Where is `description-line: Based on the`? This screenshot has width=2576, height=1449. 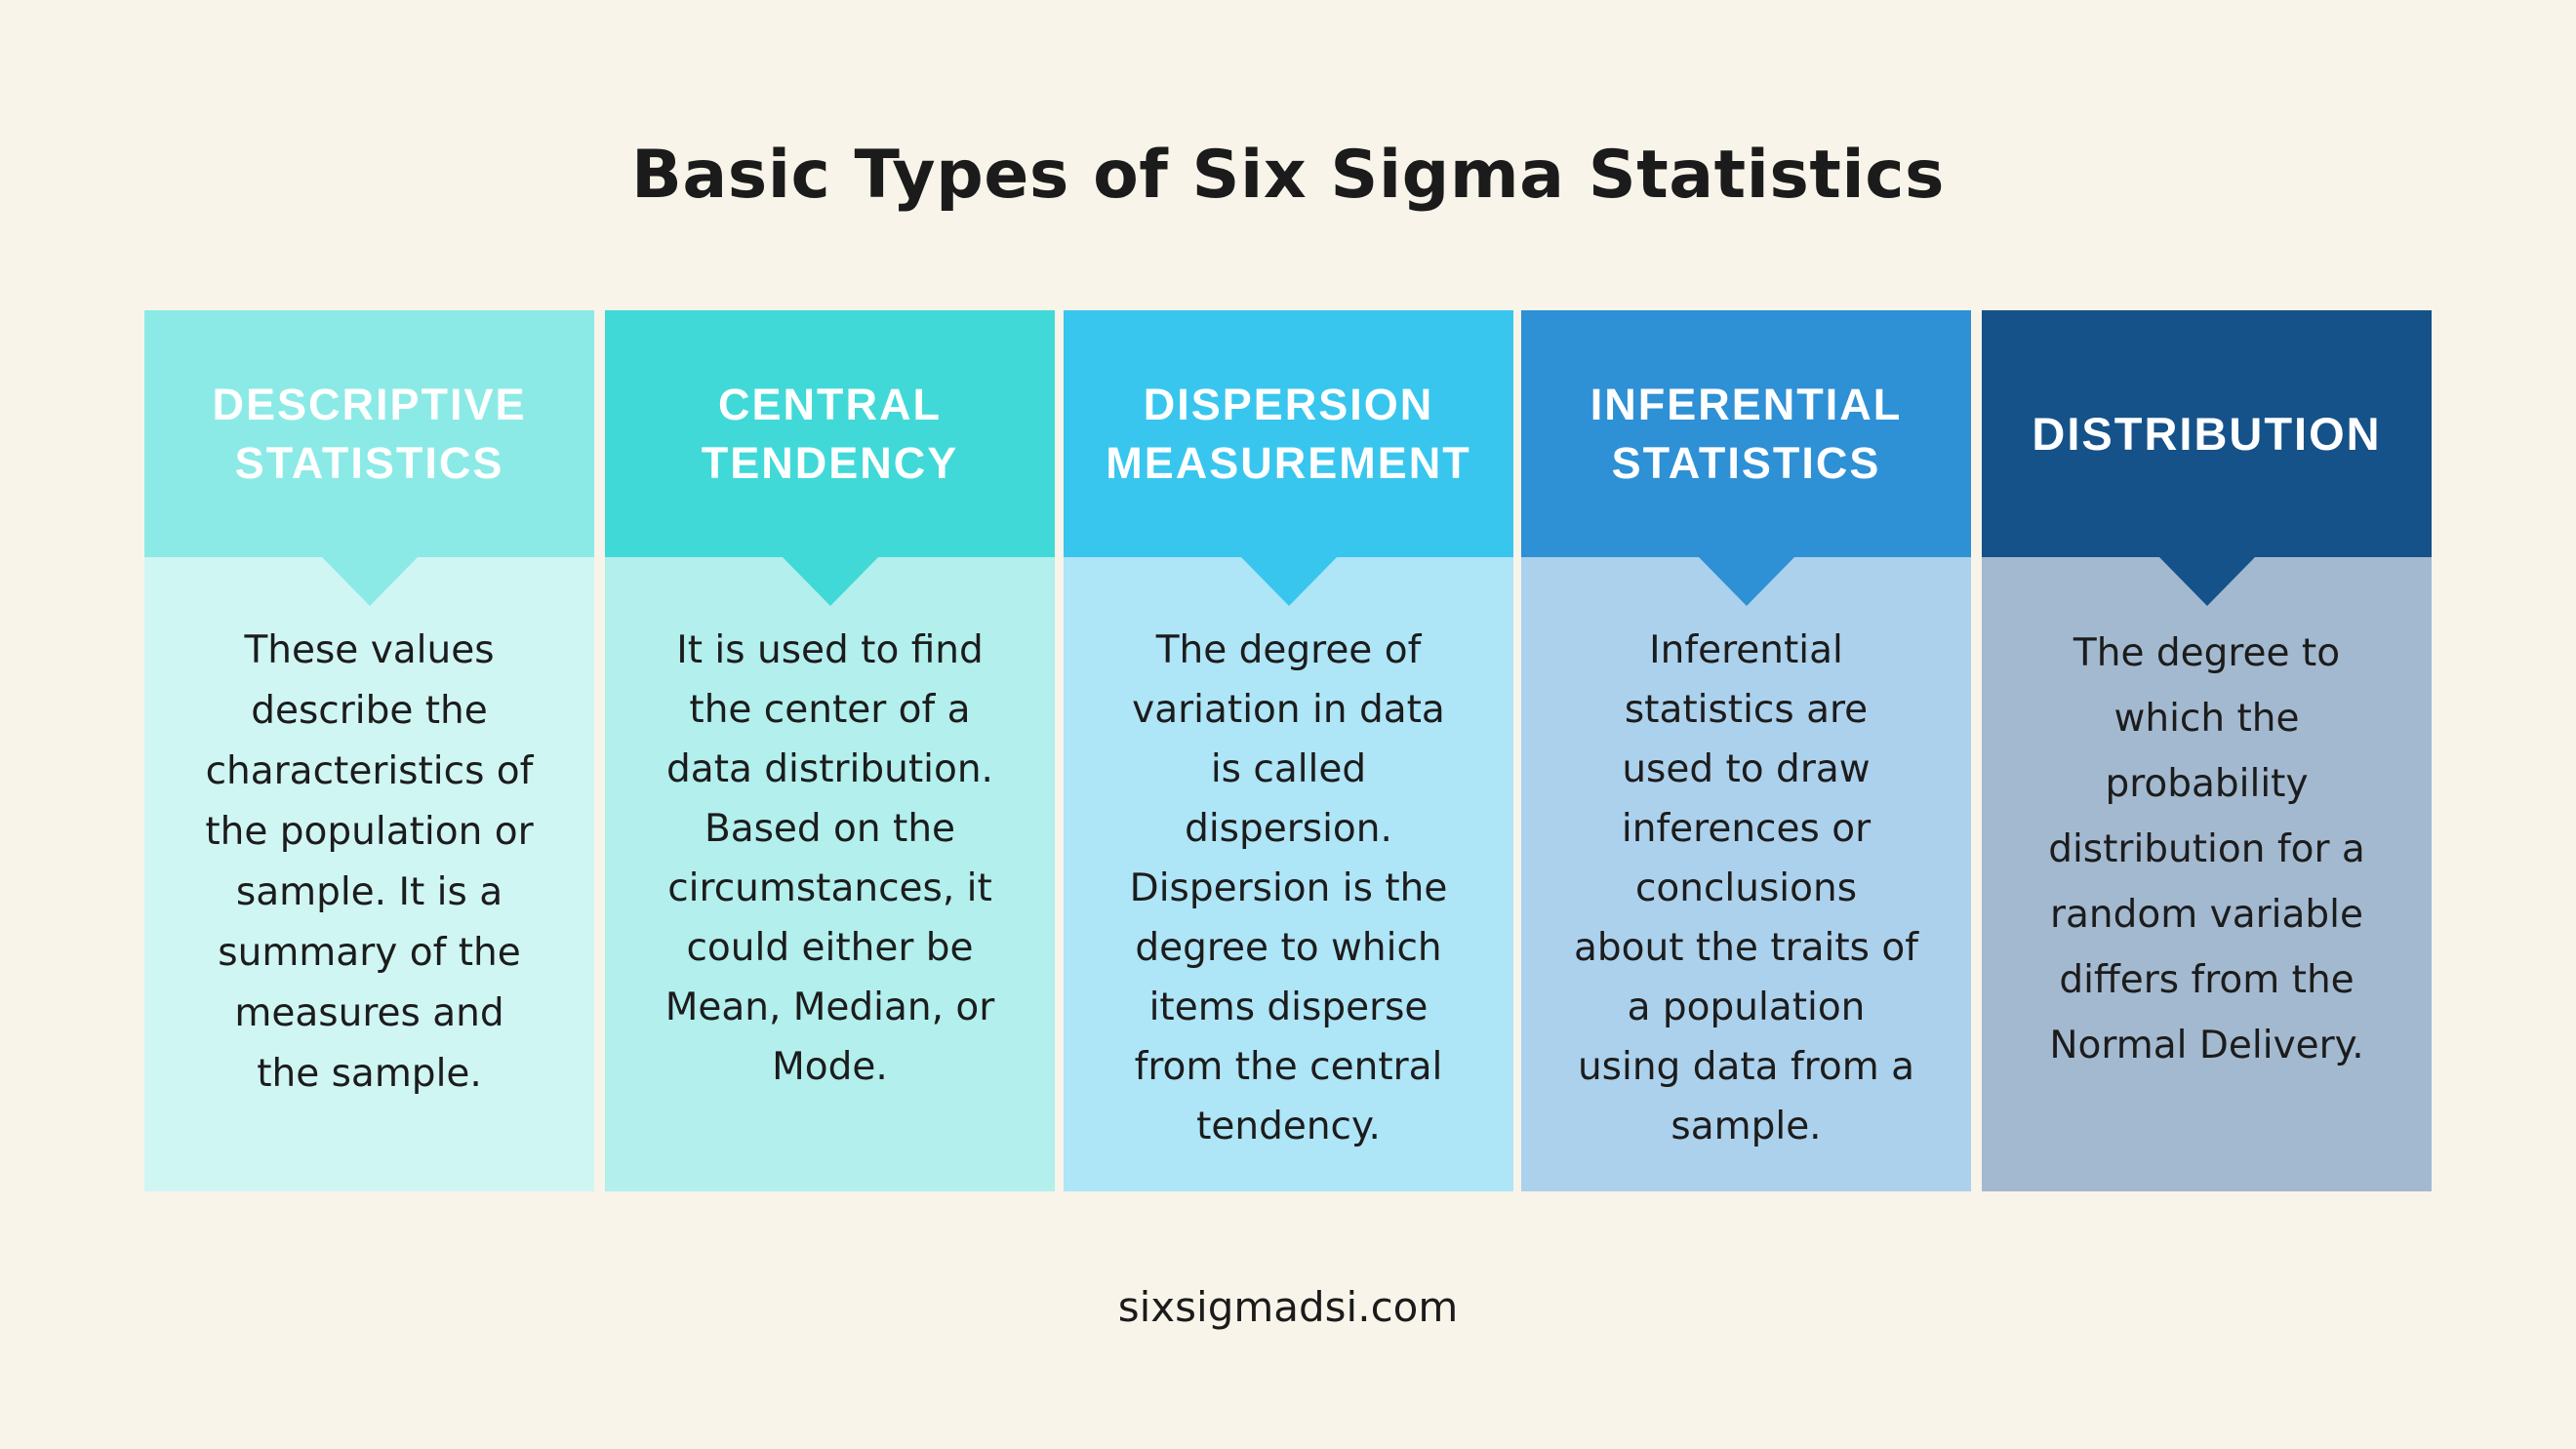
description-line: Based on the is located at coordinates (830, 829).